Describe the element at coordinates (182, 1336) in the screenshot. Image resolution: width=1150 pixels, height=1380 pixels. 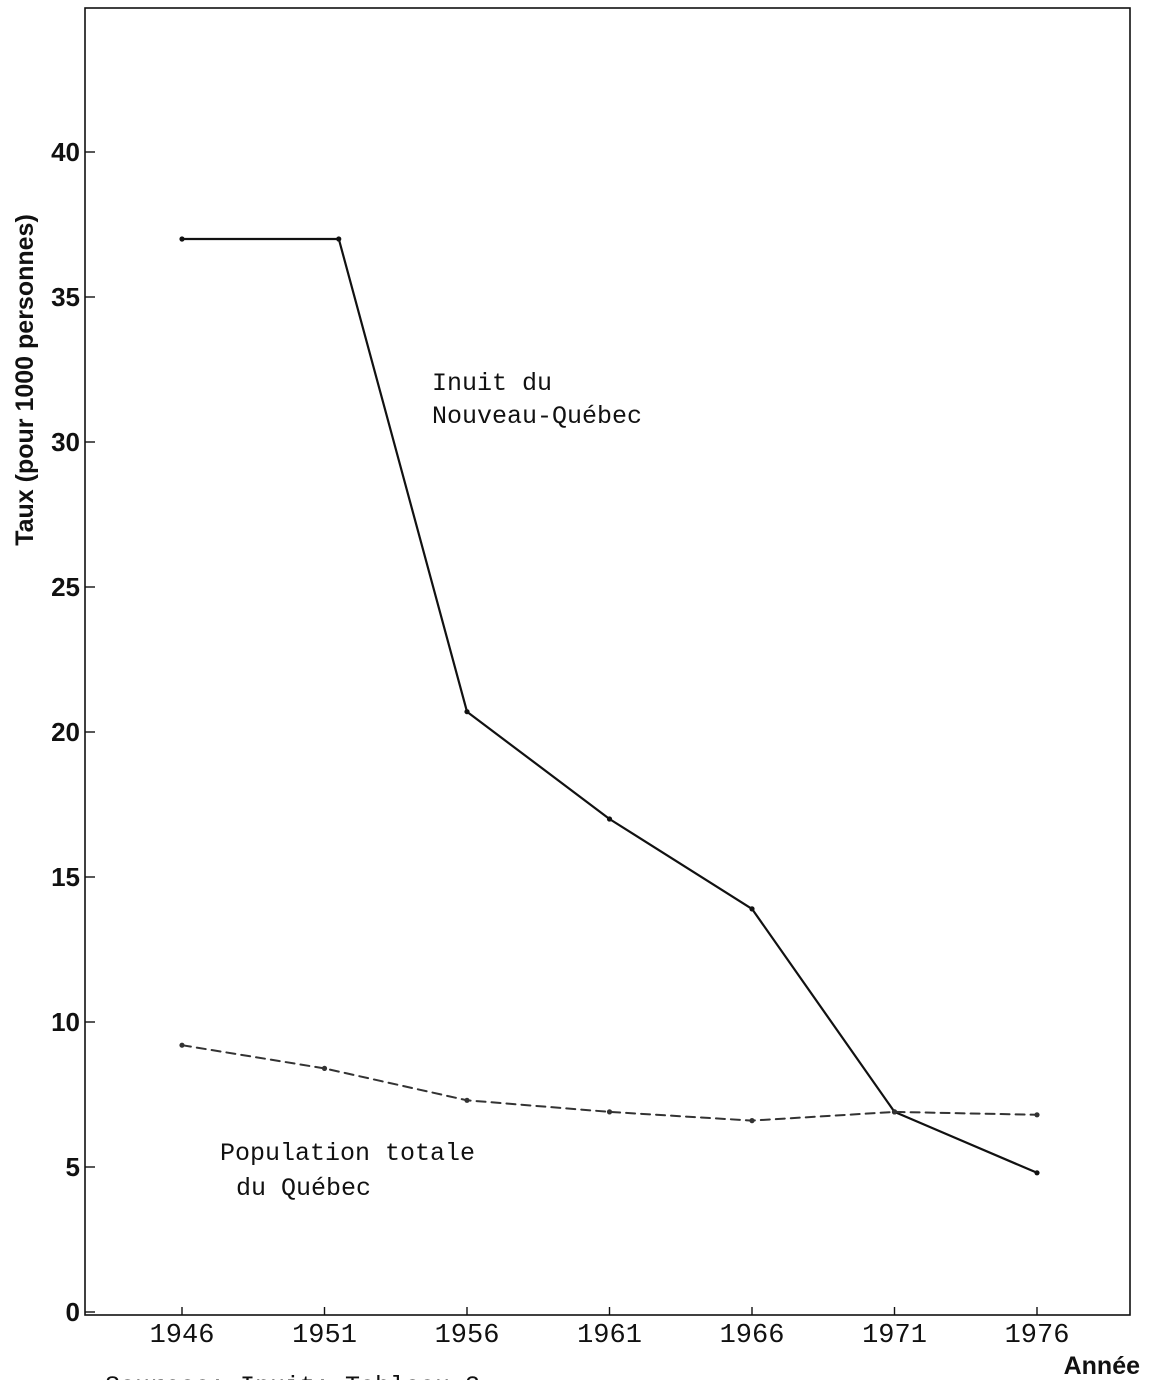
I see `x-tick-label: 1946` at that location.